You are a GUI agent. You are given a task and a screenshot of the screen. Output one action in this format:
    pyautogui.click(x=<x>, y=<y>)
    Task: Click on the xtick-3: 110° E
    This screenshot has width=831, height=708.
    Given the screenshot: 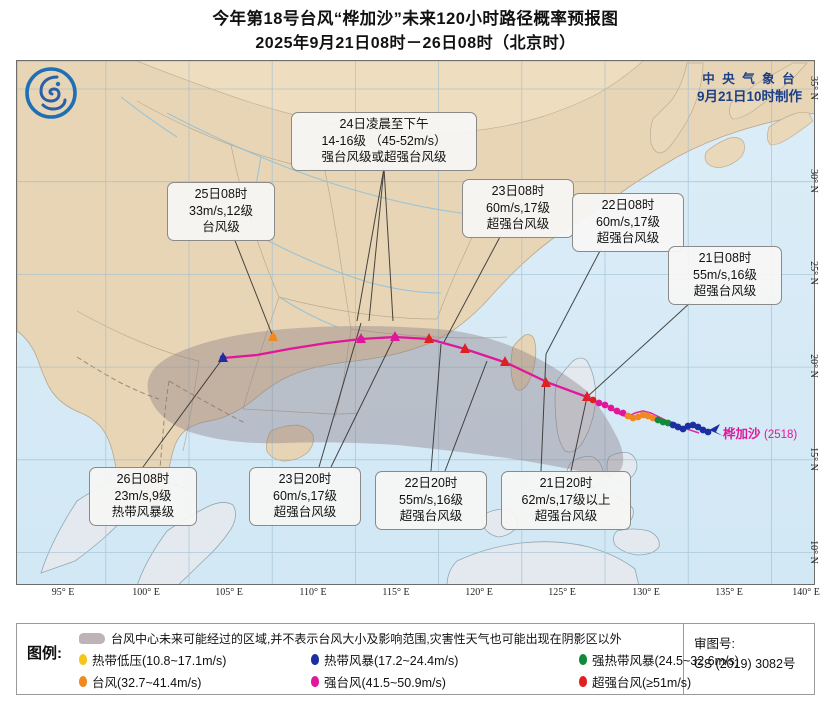 What is the action you would take?
    pyautogui.click(x=313, y=592)
    